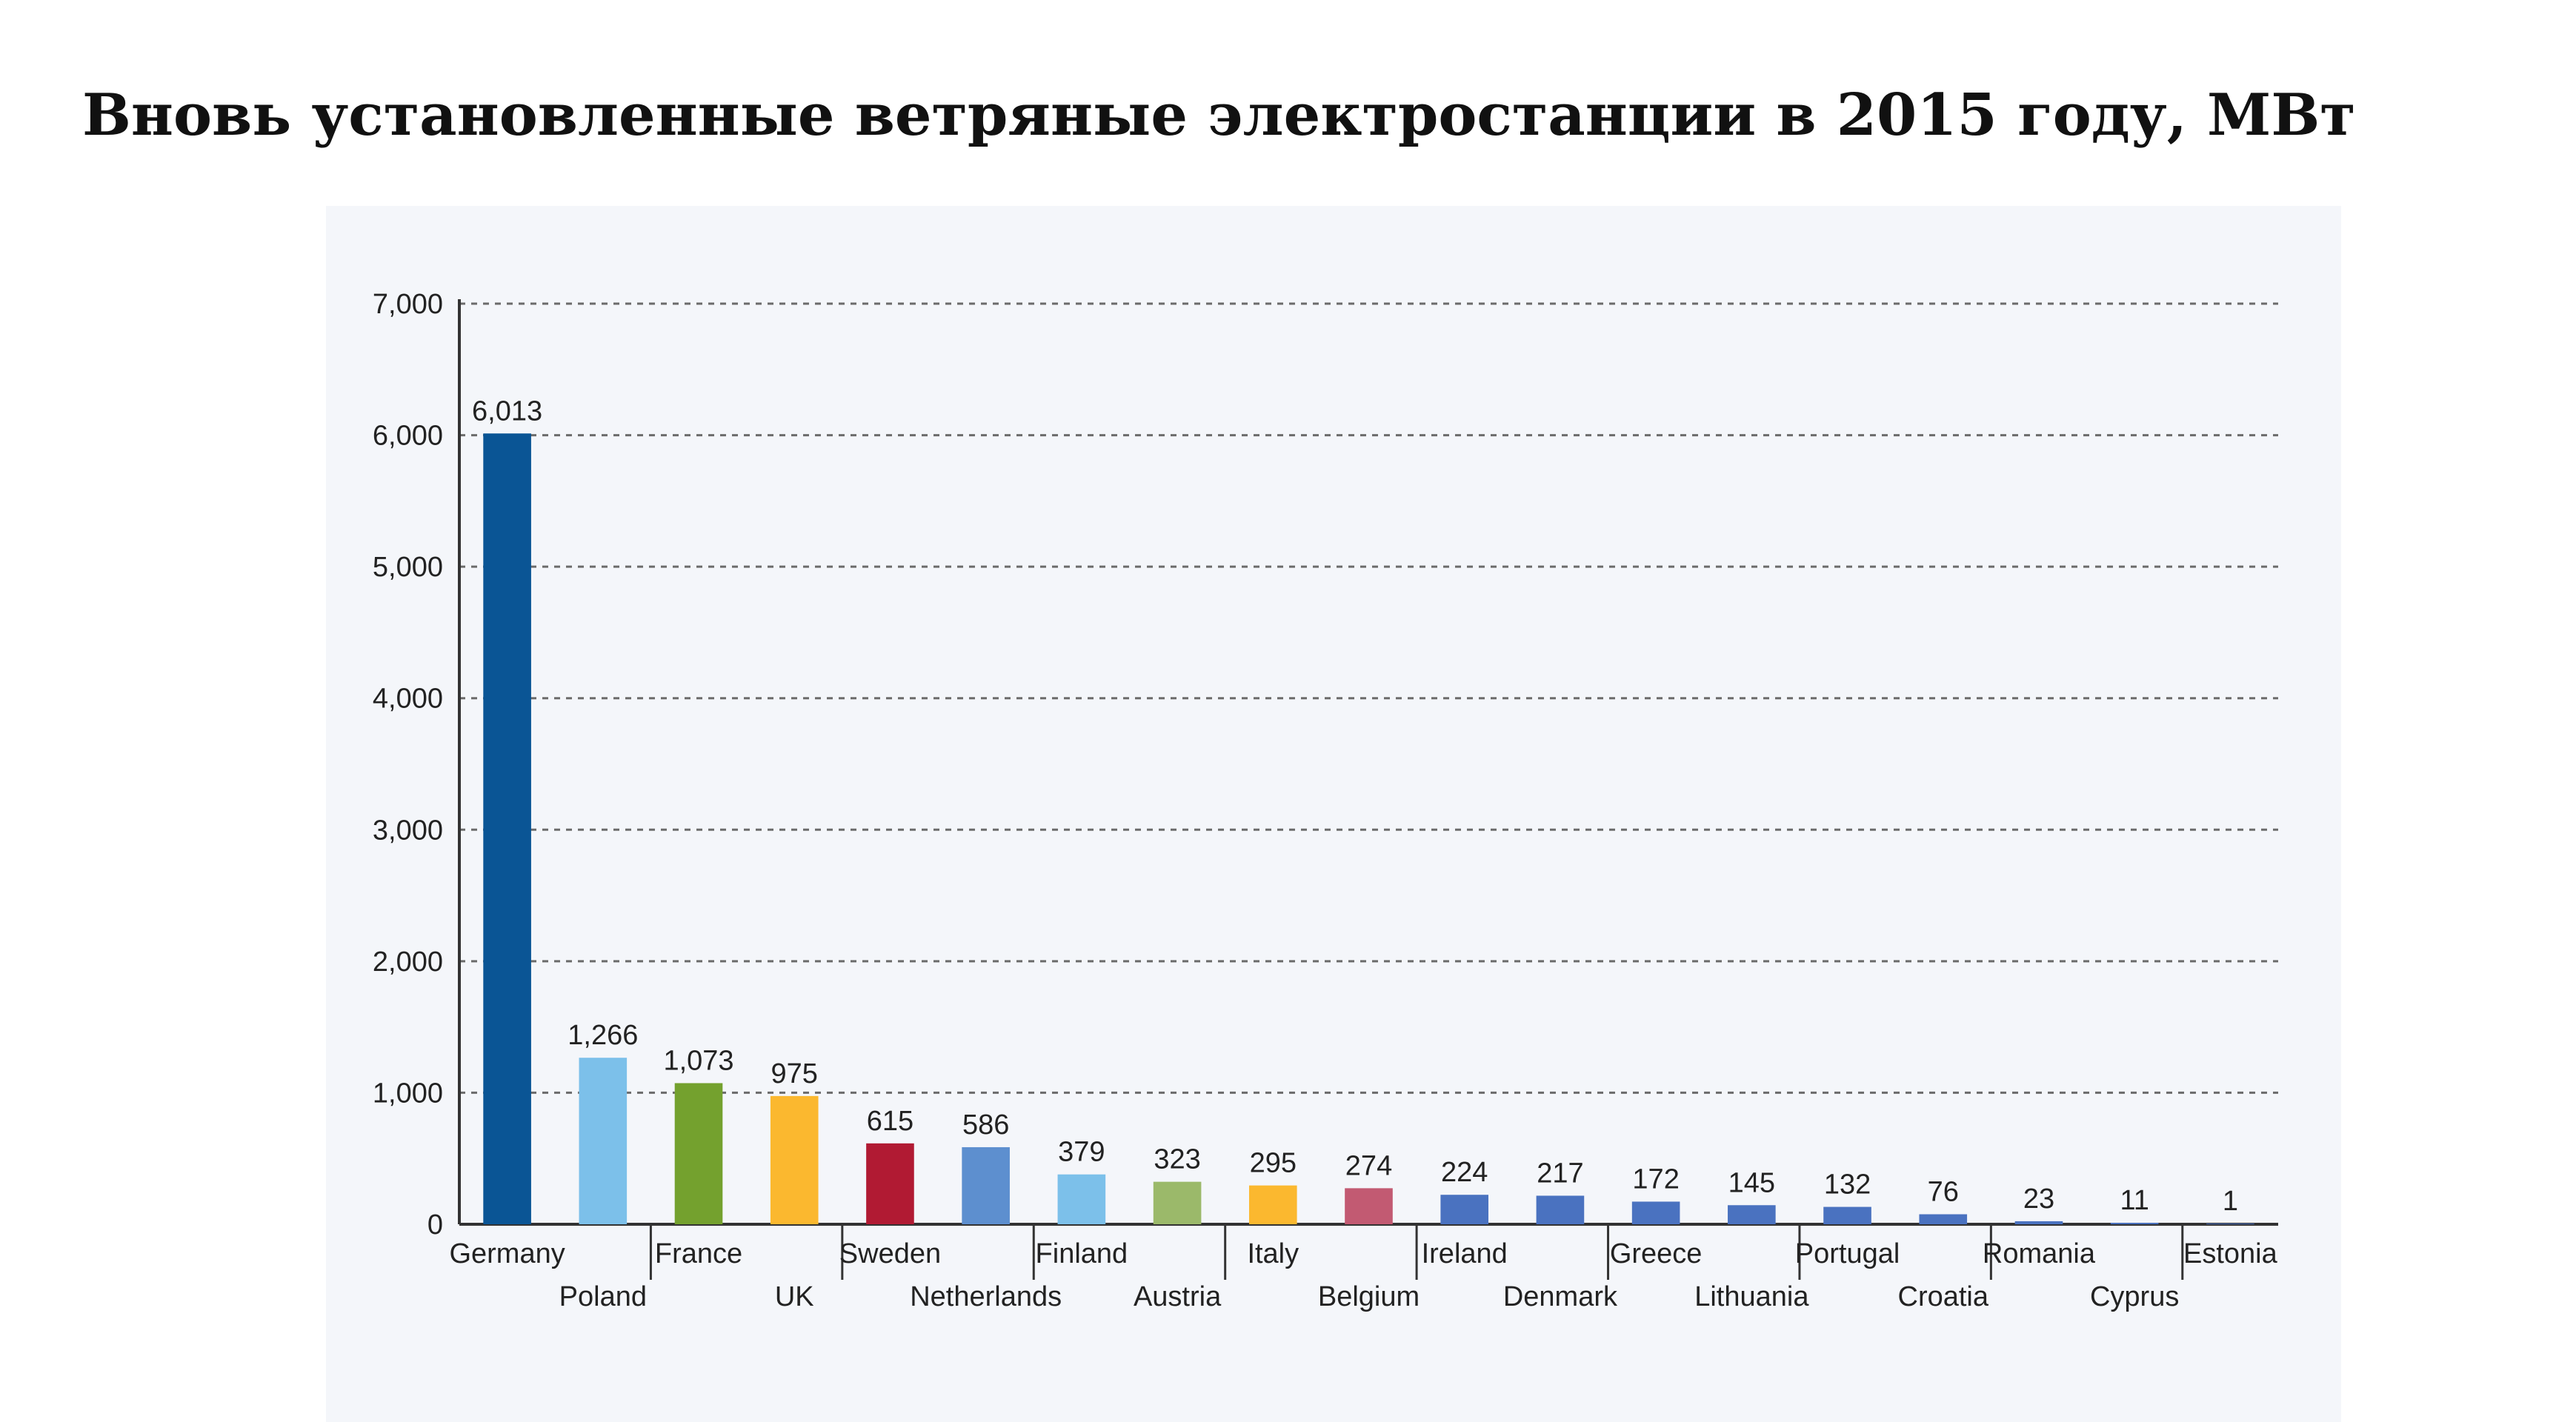 The height and width of the screenshot is (1422, 2576). I want to click on data-label: 586, so click(985, 1125).